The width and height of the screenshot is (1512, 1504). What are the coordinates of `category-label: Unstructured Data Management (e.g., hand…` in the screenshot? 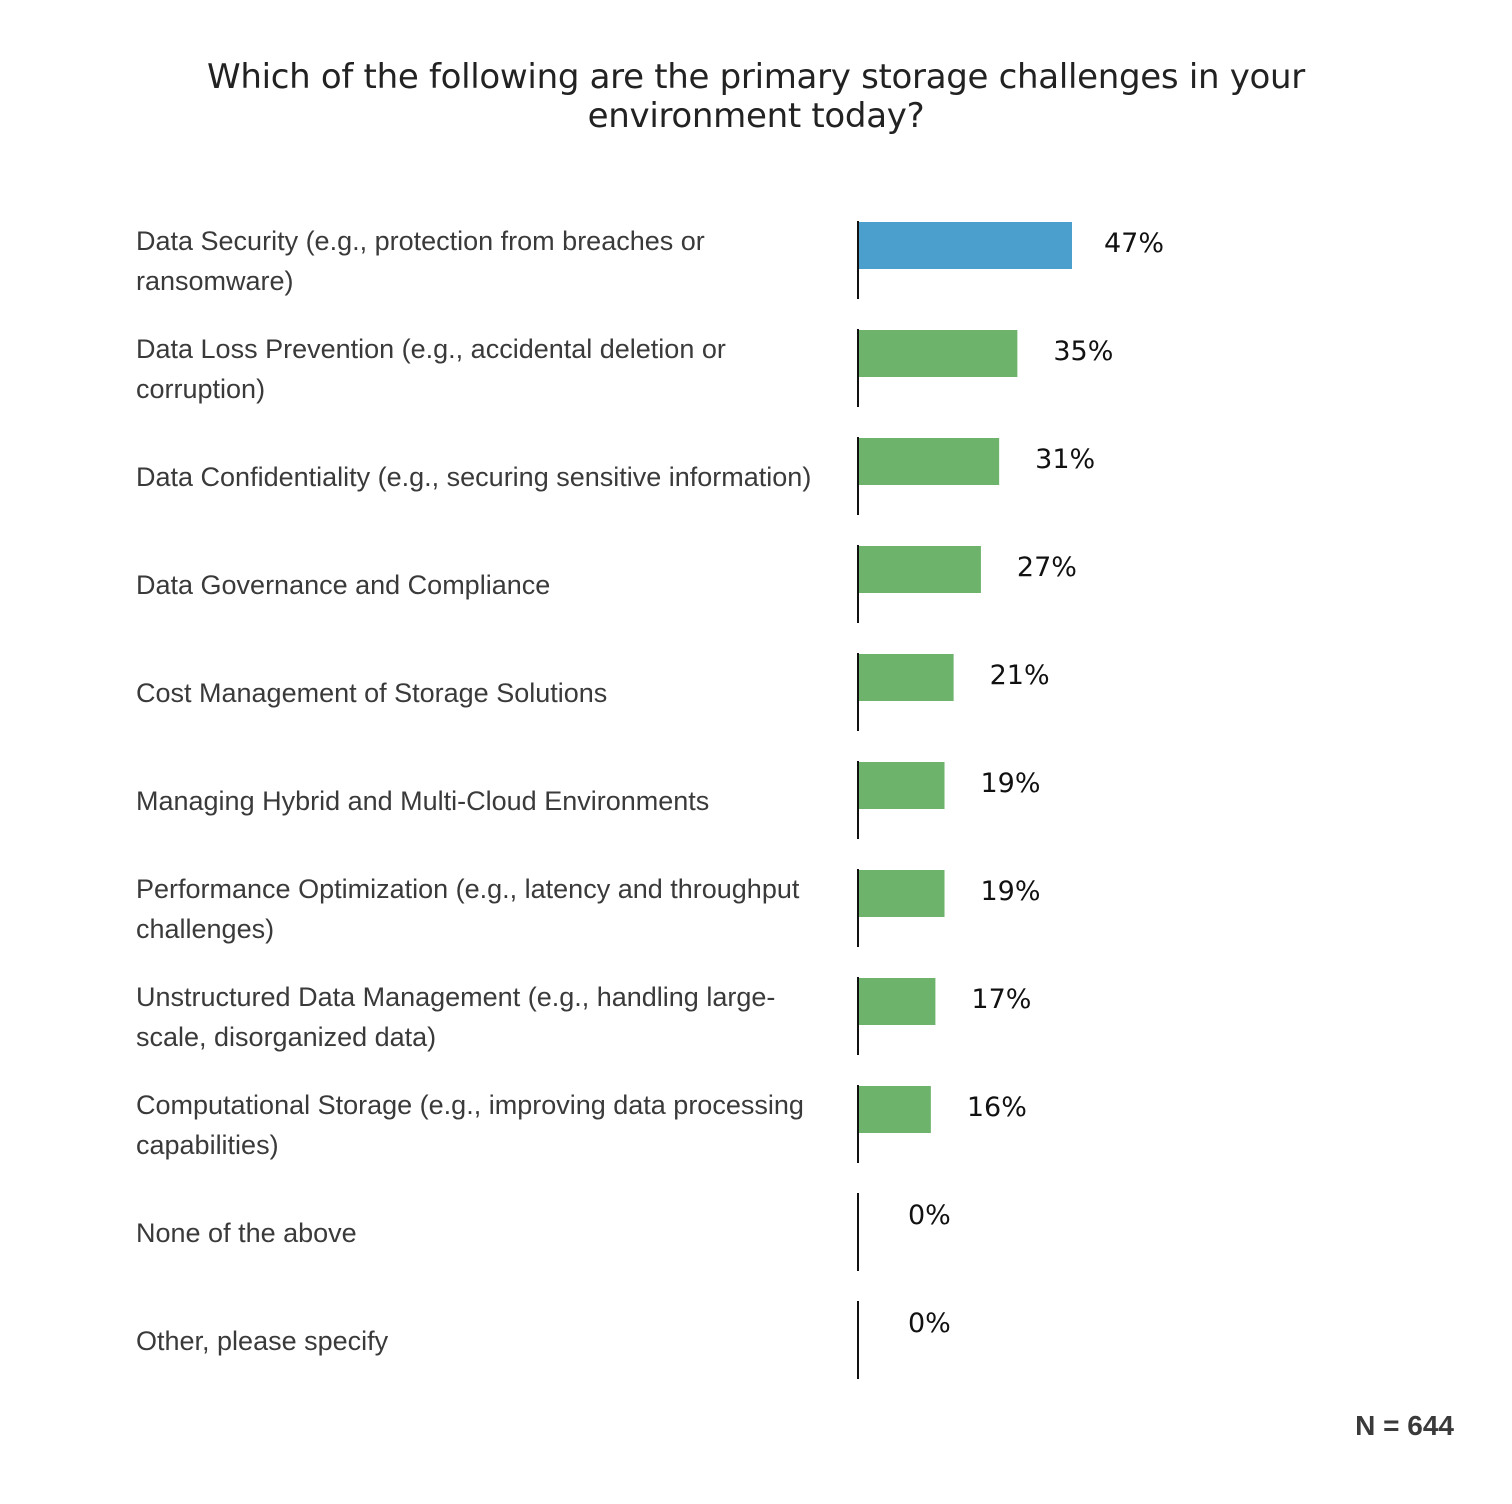 It's located at (456, 1017).